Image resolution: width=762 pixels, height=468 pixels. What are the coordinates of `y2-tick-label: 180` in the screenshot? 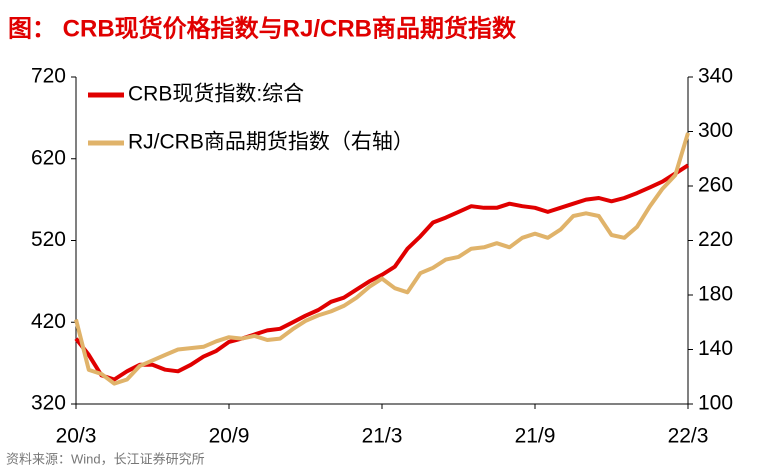 It's located at (715, 294).